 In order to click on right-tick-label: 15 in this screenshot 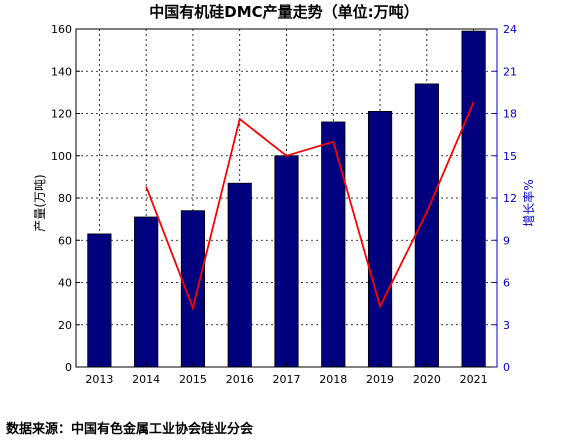, I will do `click(510, 156)`.